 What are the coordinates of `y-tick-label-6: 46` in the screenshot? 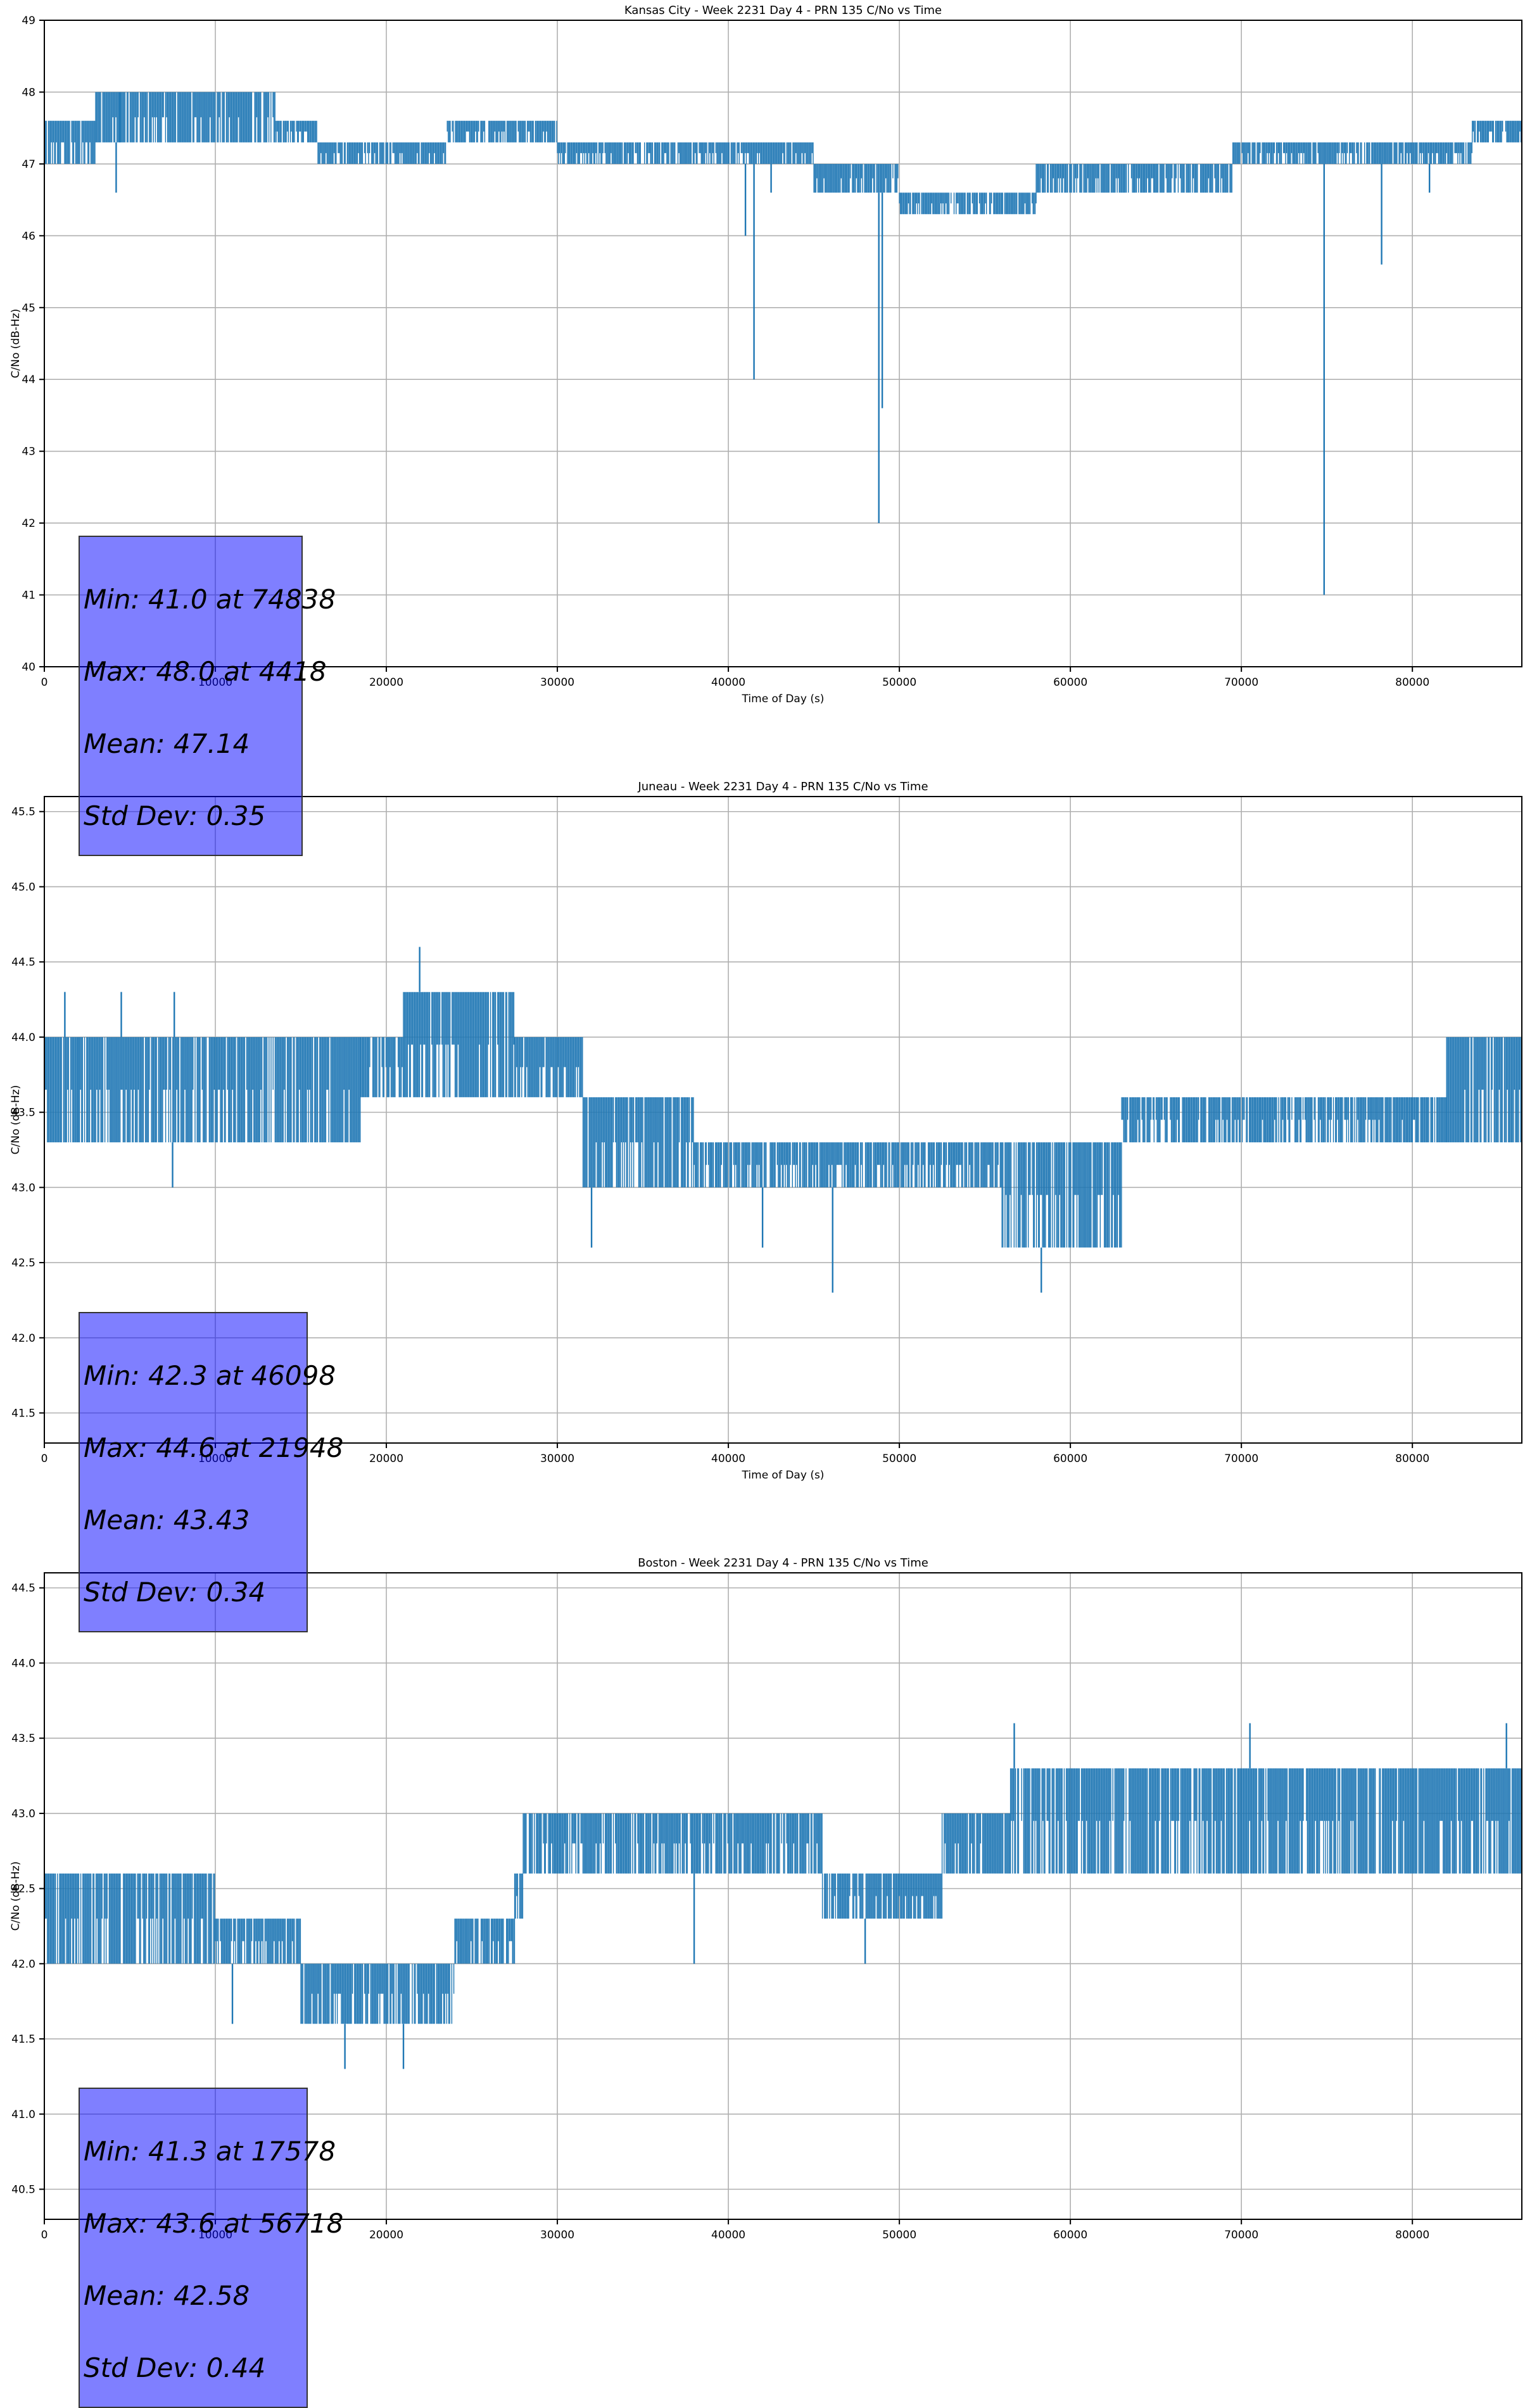 It's located at (28, 236).